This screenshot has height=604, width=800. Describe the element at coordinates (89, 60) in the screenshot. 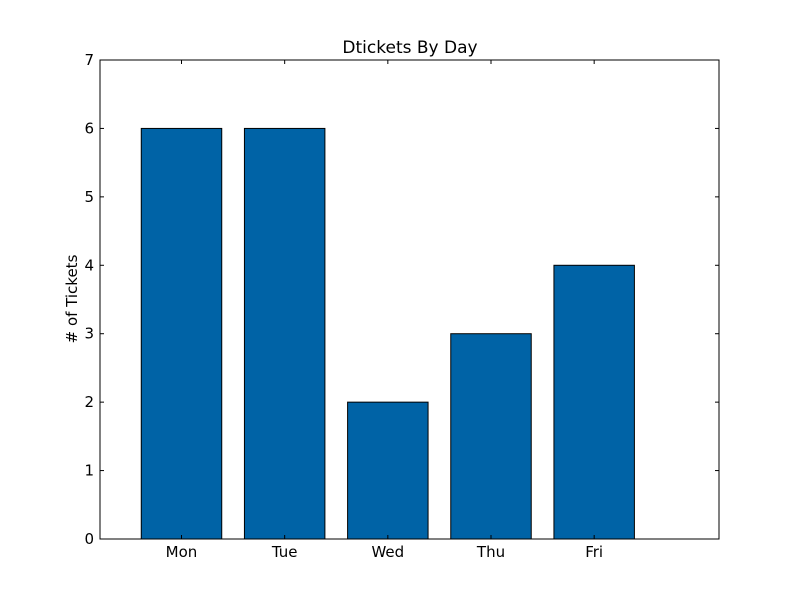

I see `y-tick-label: 7` at that location.